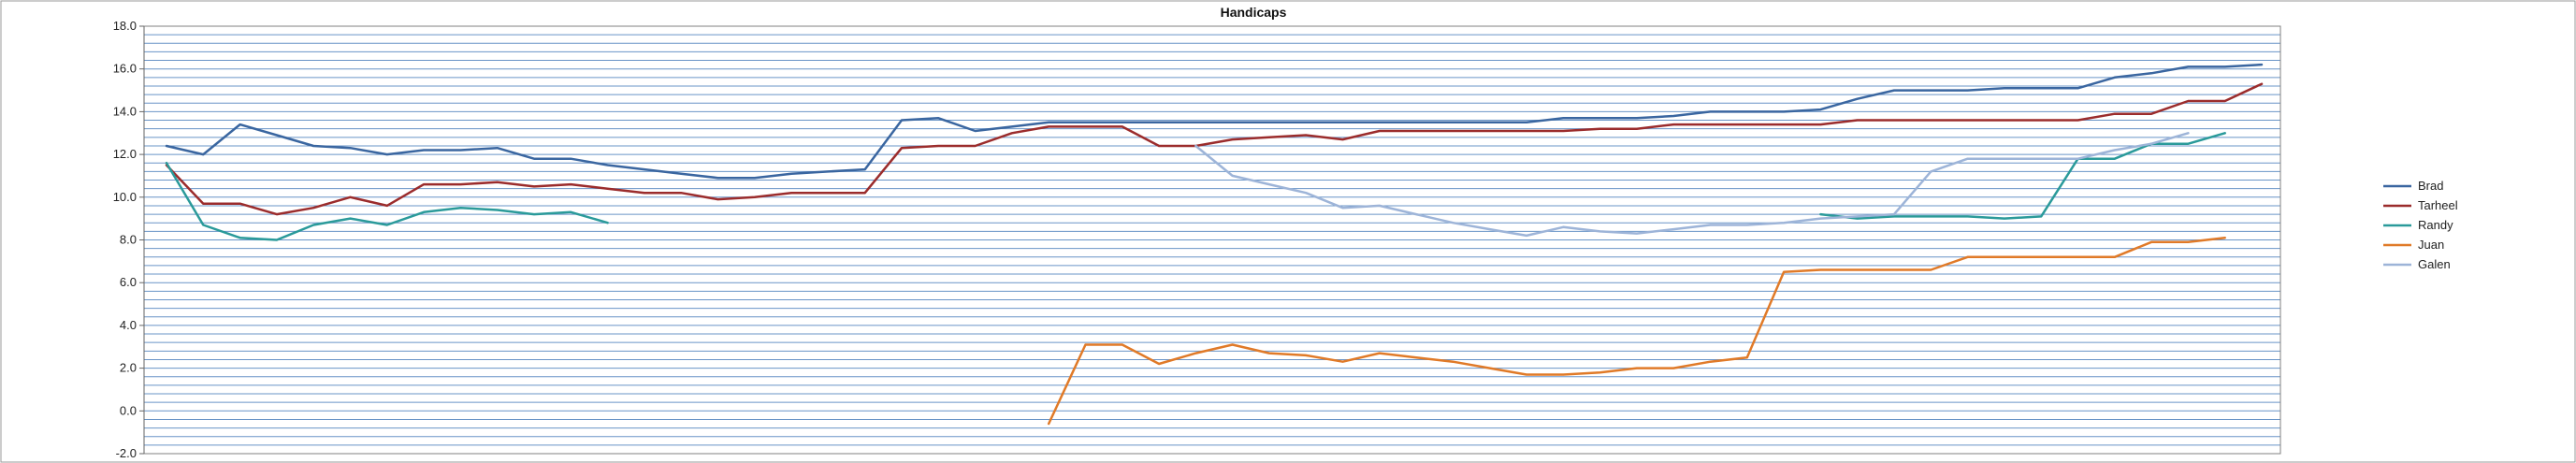 The image size is (2576, 463). Describe the element at coordinates (125, 154) in the screenshot. I see `y-tick-label: 12.0` at that location.